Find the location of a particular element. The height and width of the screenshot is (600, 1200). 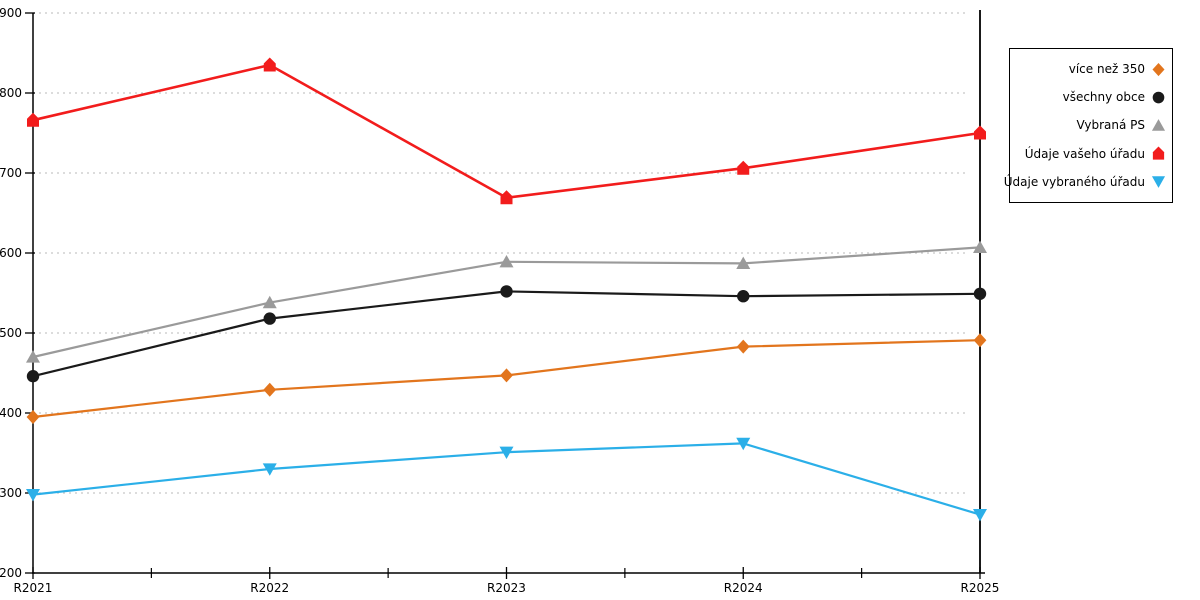

y-tick-label: 900 is located at coordinates (11, 13).